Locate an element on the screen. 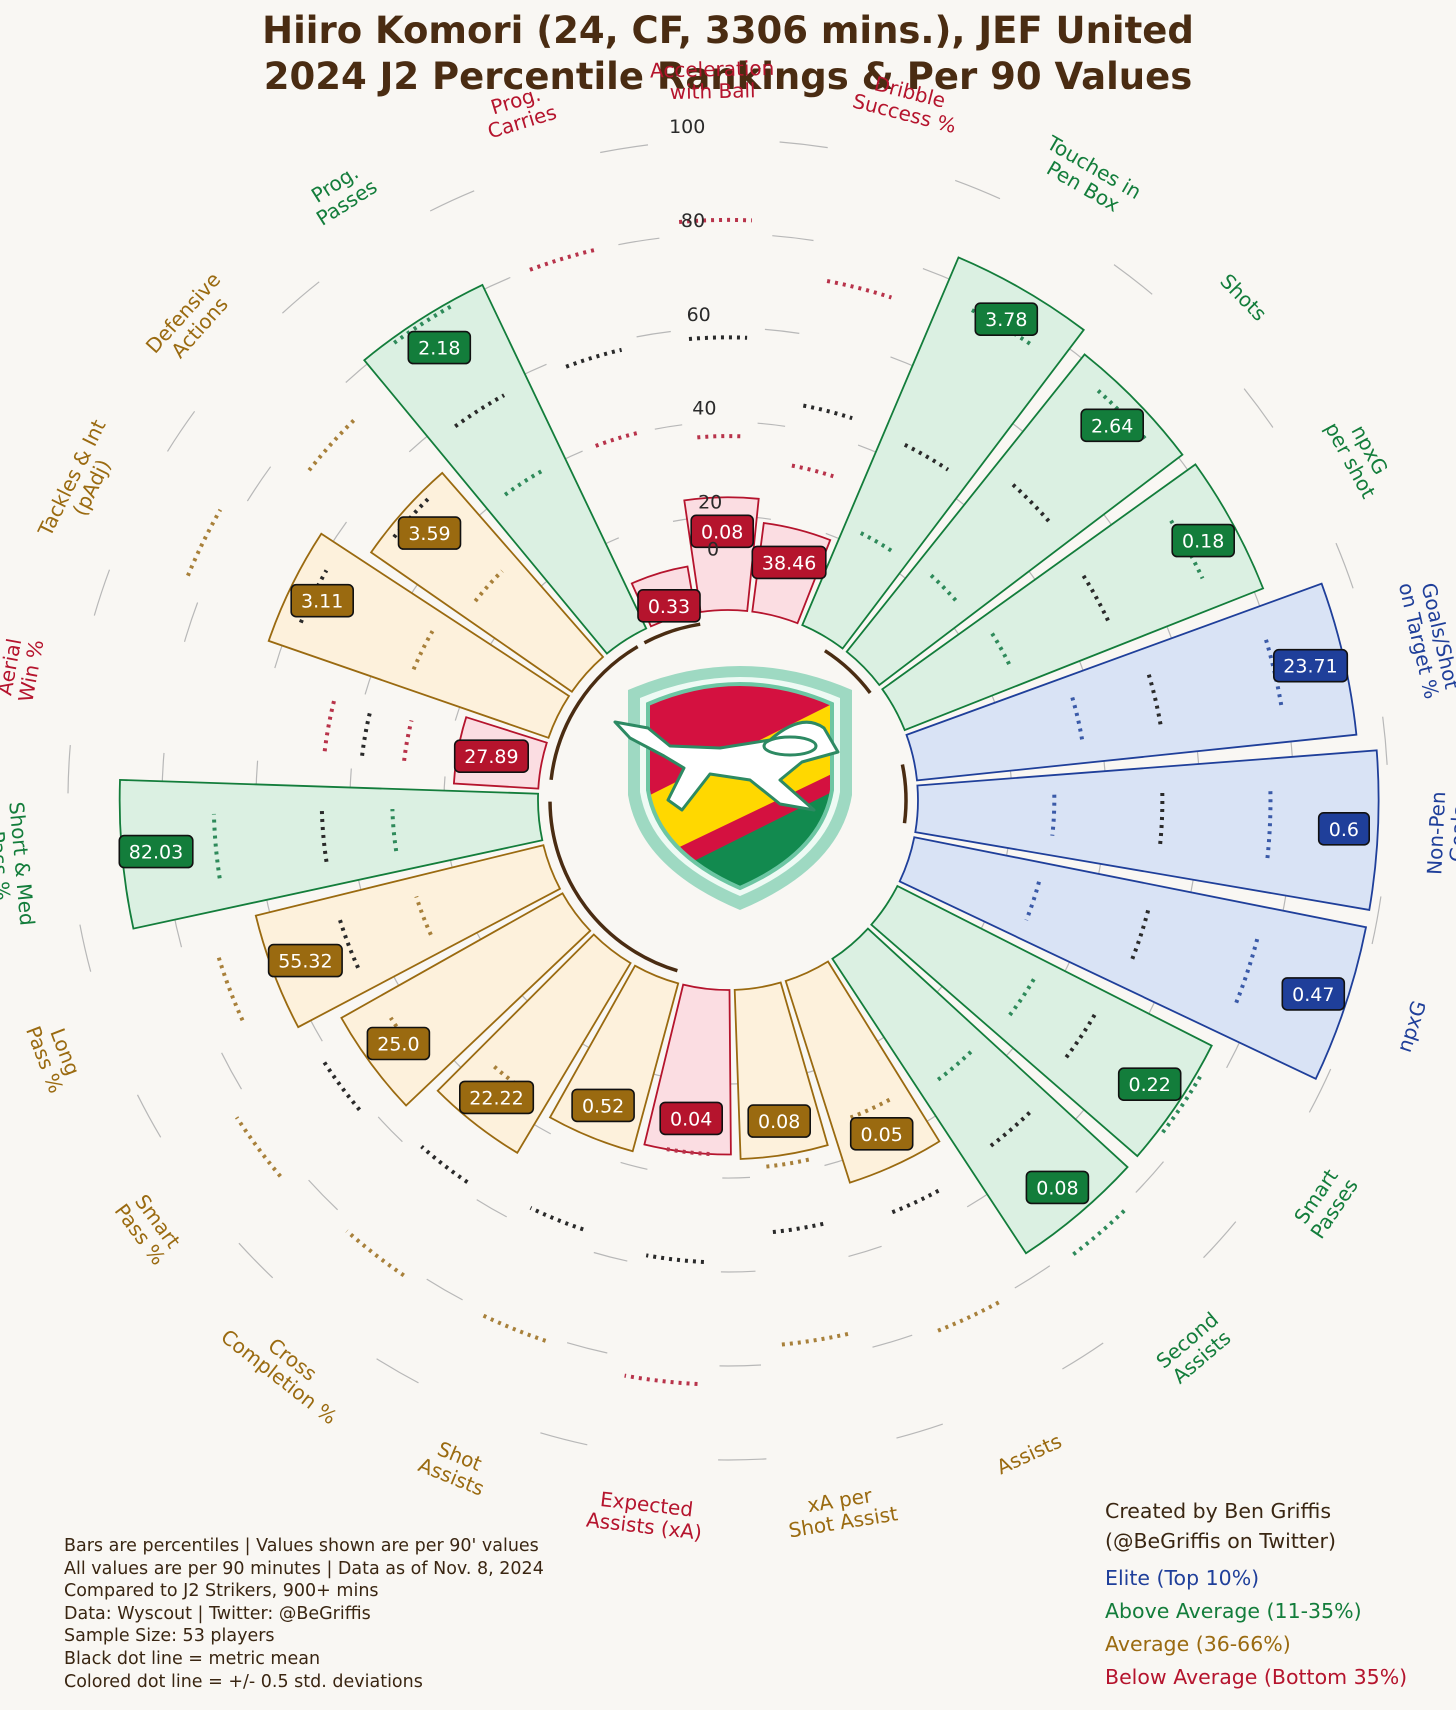 The height and width of the screenshot is (1710, 1456). value-label-text: 3.11 is located at coordinates (322, 602).